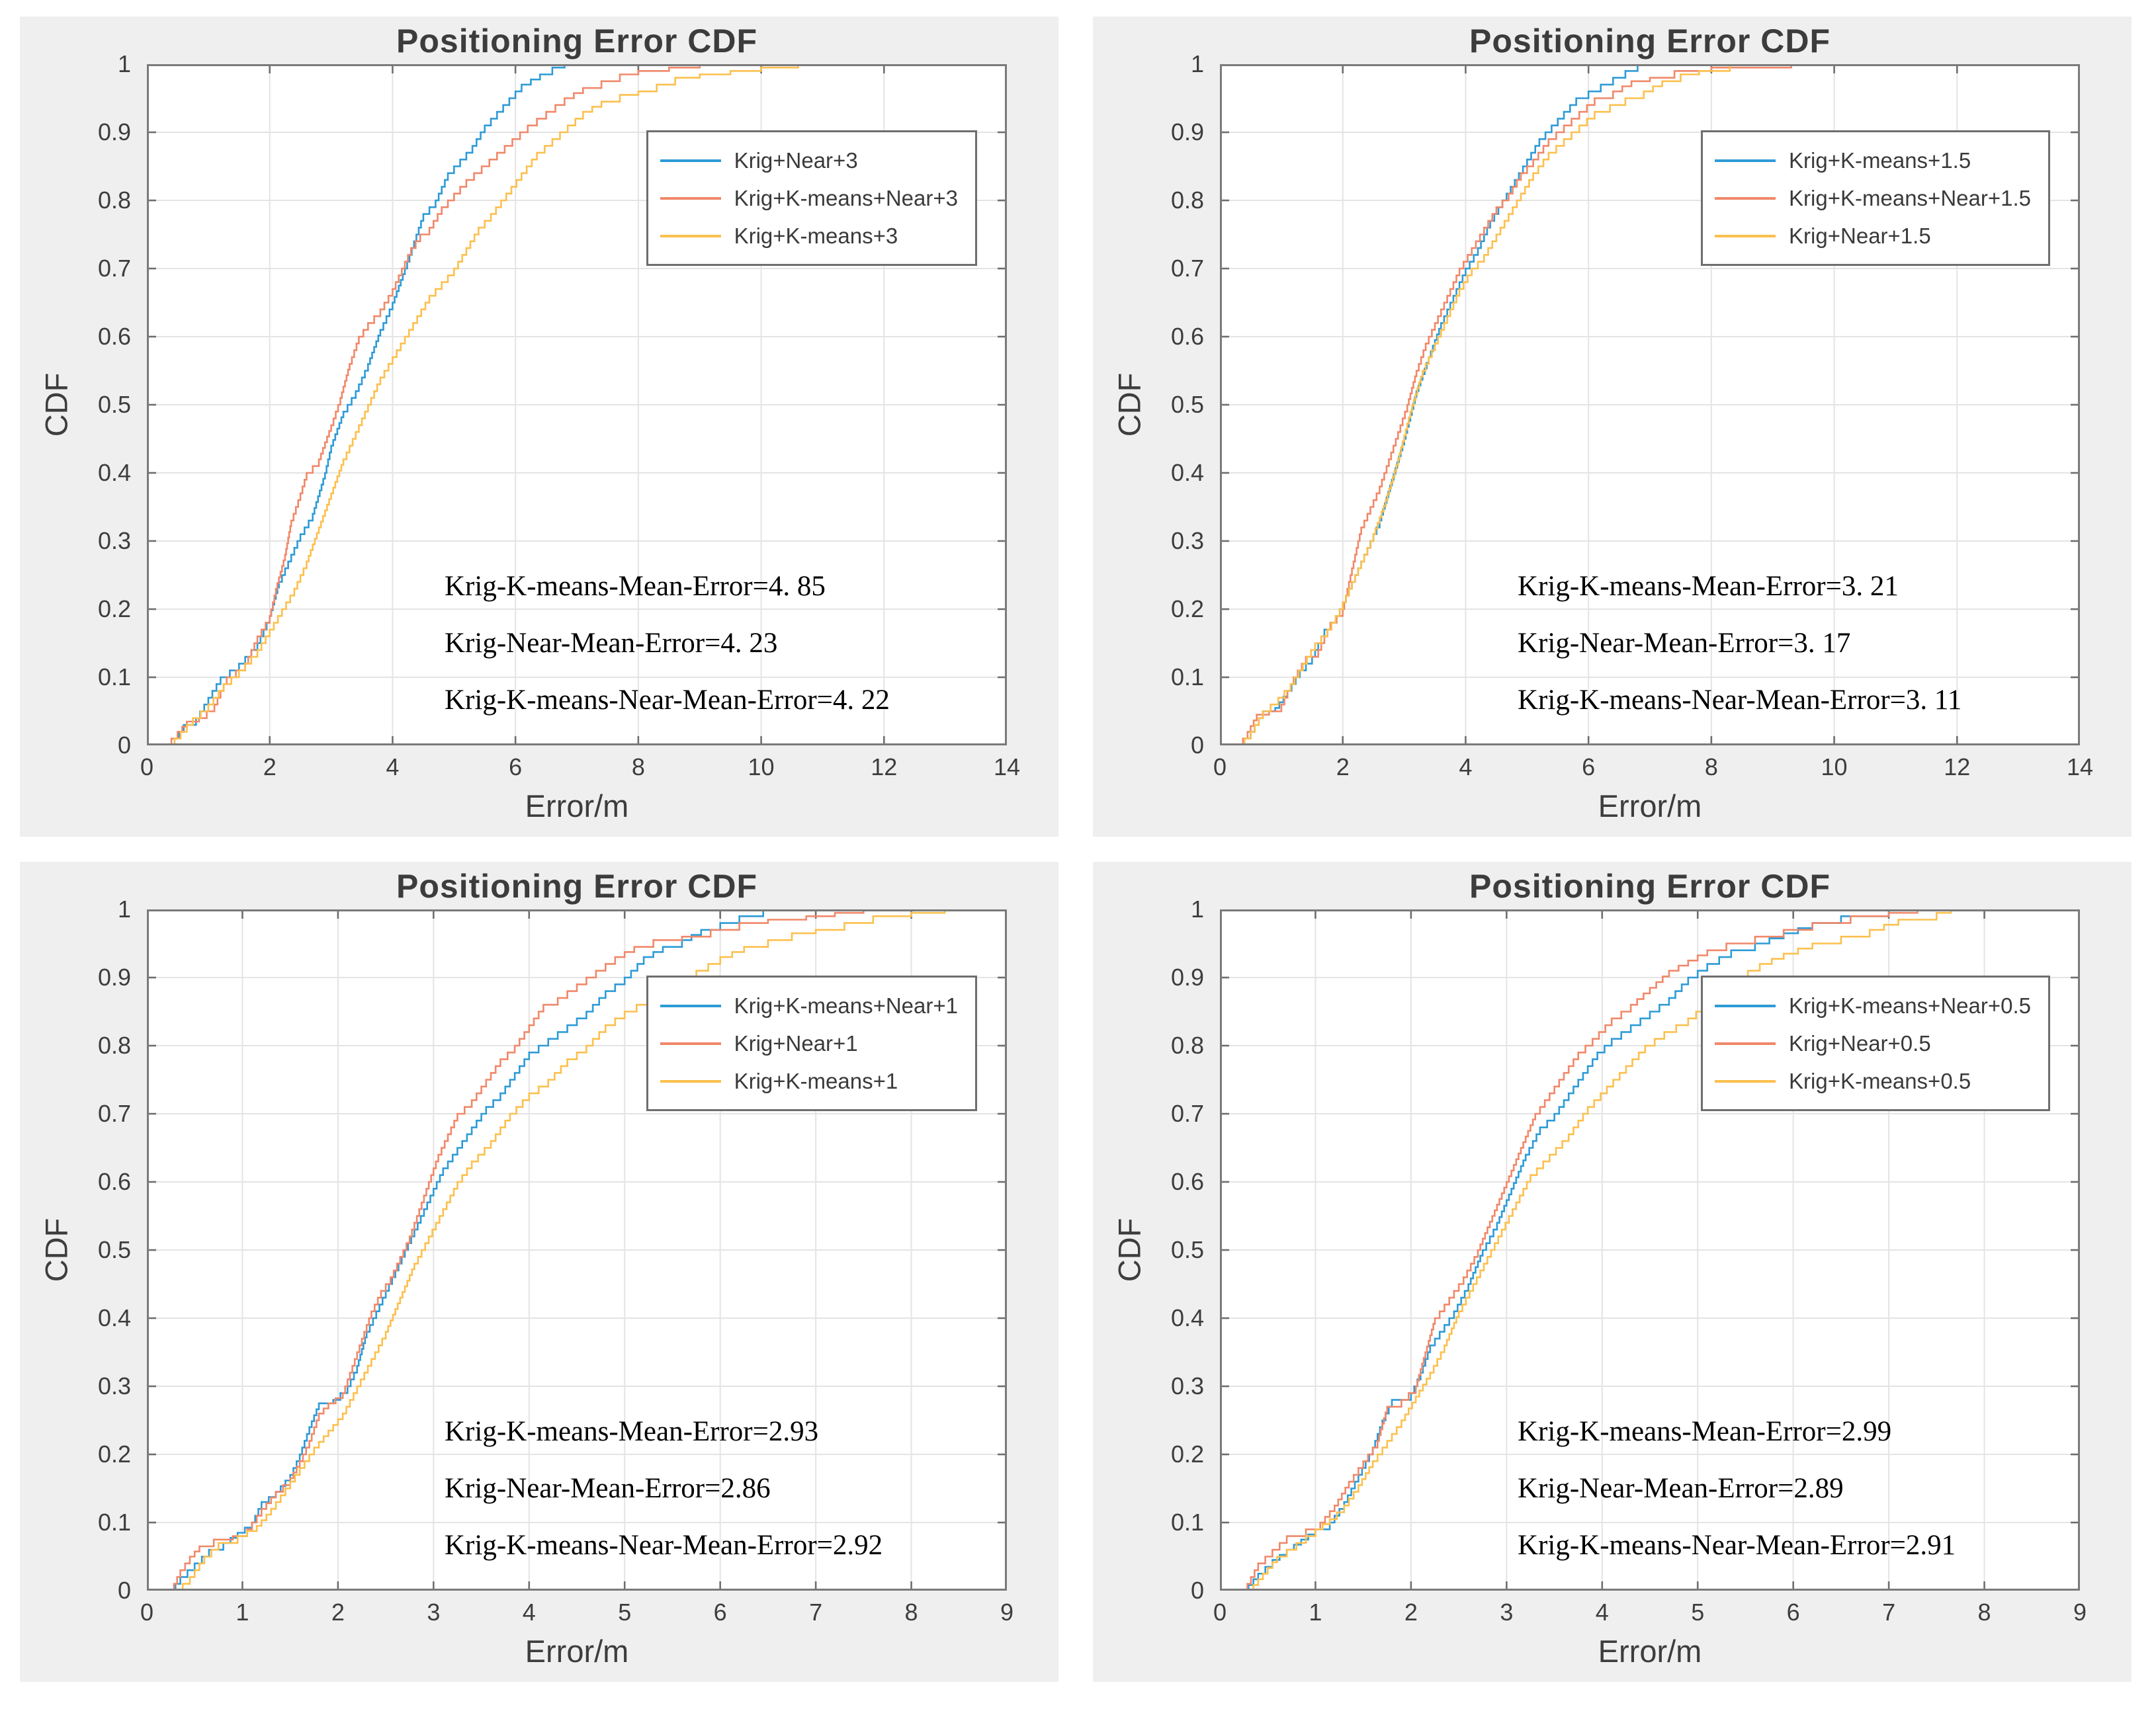  Describe the element at coordinates (761, 767) in the screenshot. I see `x-tick-label: 10` at that location.